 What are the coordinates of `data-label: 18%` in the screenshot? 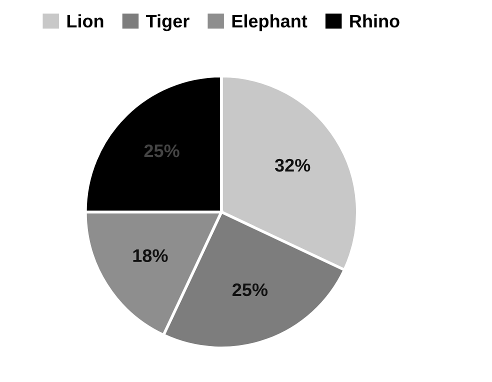 It's located at (150, 255).